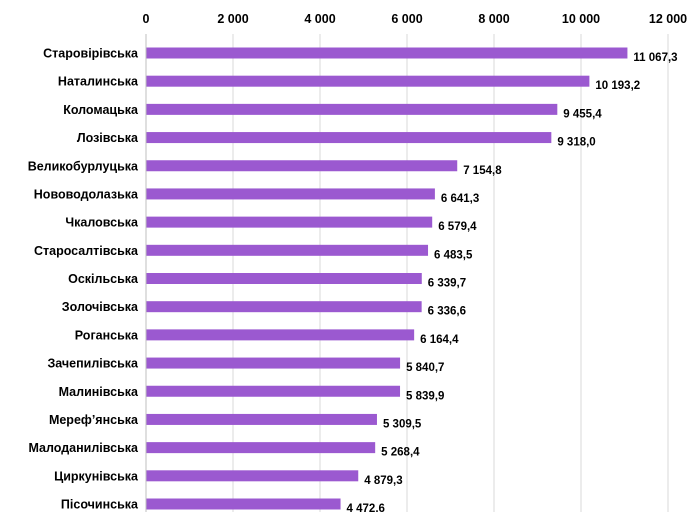  What do you see at coordinates (453, 255) in the screenshot?
I see `data-label: 6 483,5` at bounding box center [453, 255].